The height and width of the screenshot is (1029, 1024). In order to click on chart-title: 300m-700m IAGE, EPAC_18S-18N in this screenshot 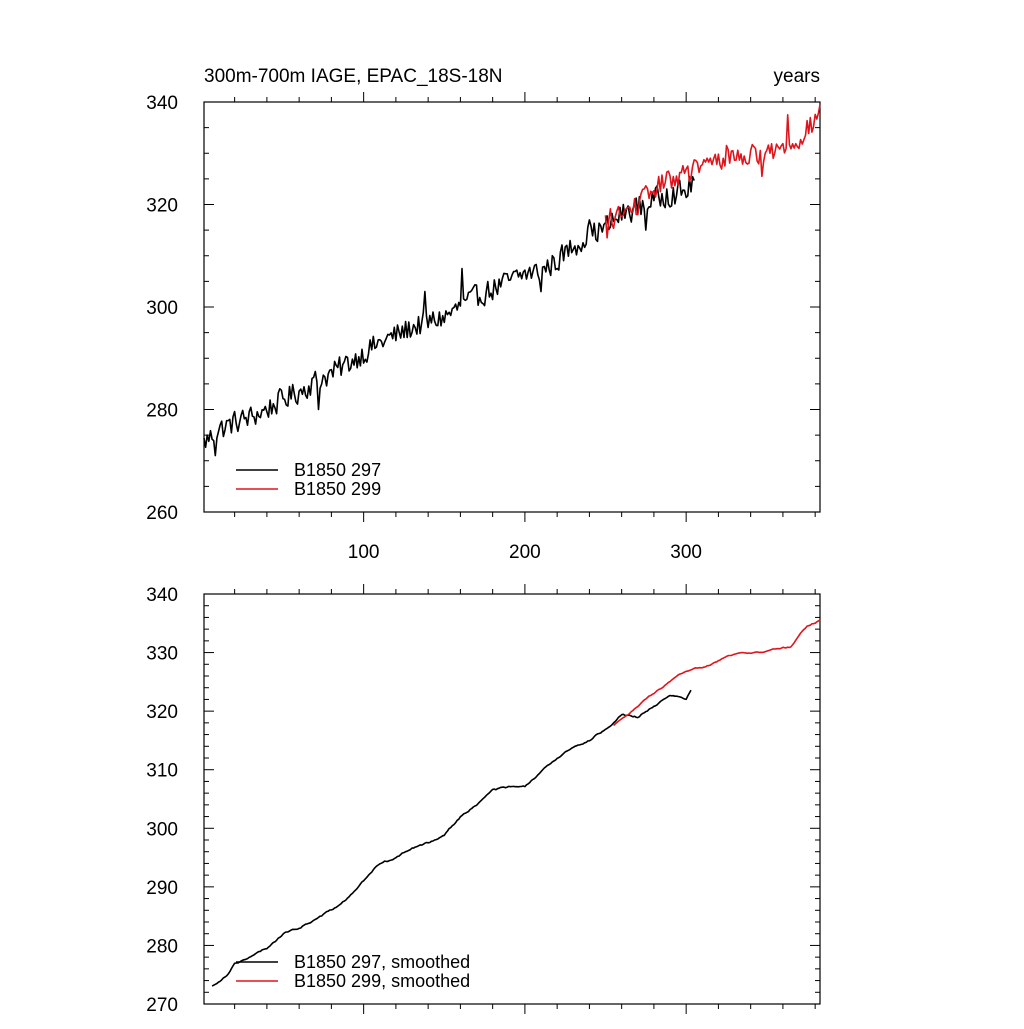, I will do `click(353, 76)`.